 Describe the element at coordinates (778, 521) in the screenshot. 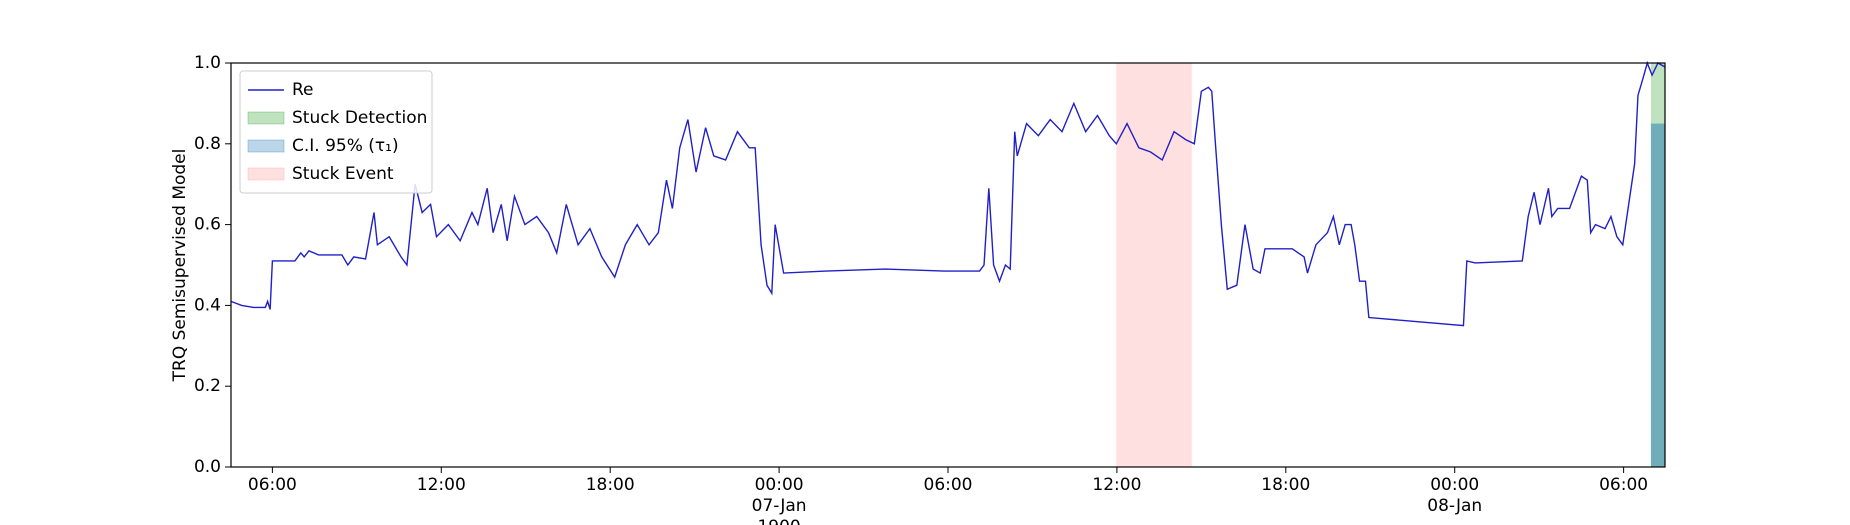

I see `x-year-label: 1900` at that location.